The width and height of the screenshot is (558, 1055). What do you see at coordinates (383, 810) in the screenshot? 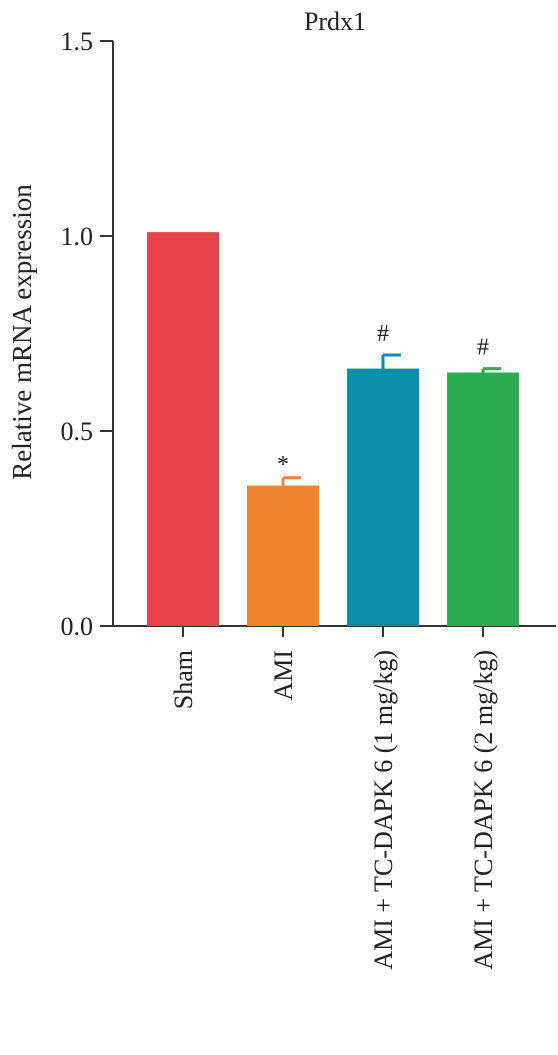
I see `x-tick-label: AMI + TC-DAPK 6 (1 mg/kg)` at bounding box center [383, 810].